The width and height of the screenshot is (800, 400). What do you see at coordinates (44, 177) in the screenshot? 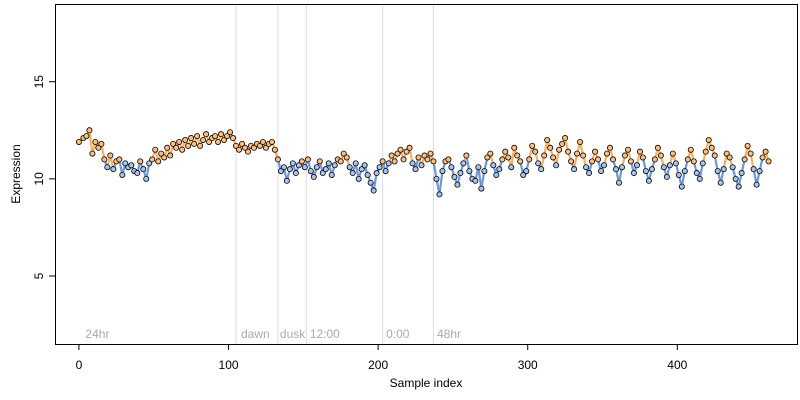
I see `y-axis: 5 10 15` at bounding box center [44, 177].